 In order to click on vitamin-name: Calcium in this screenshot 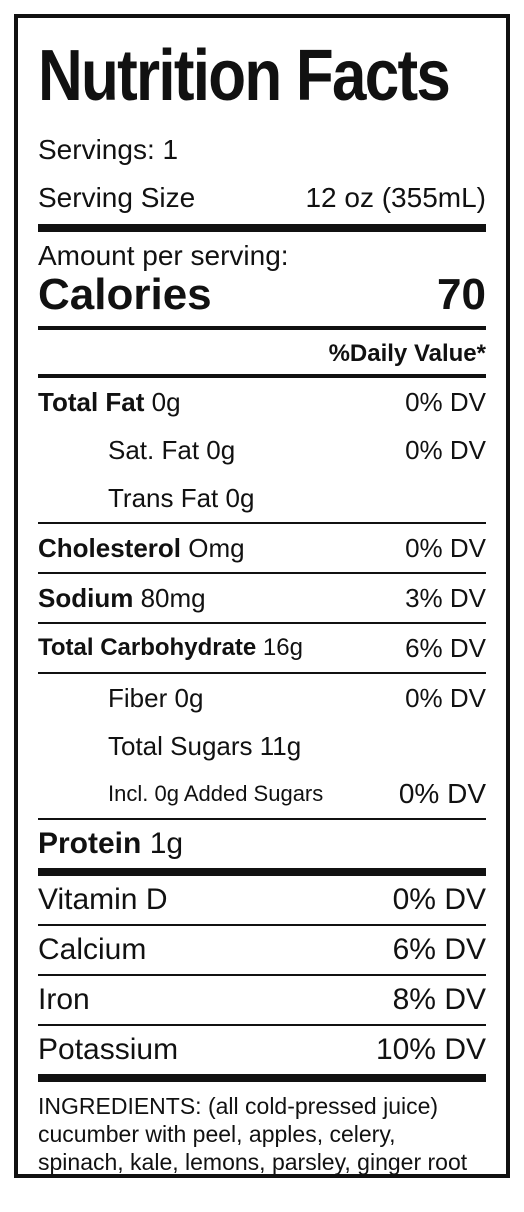, I will do `click(92, 949)`.